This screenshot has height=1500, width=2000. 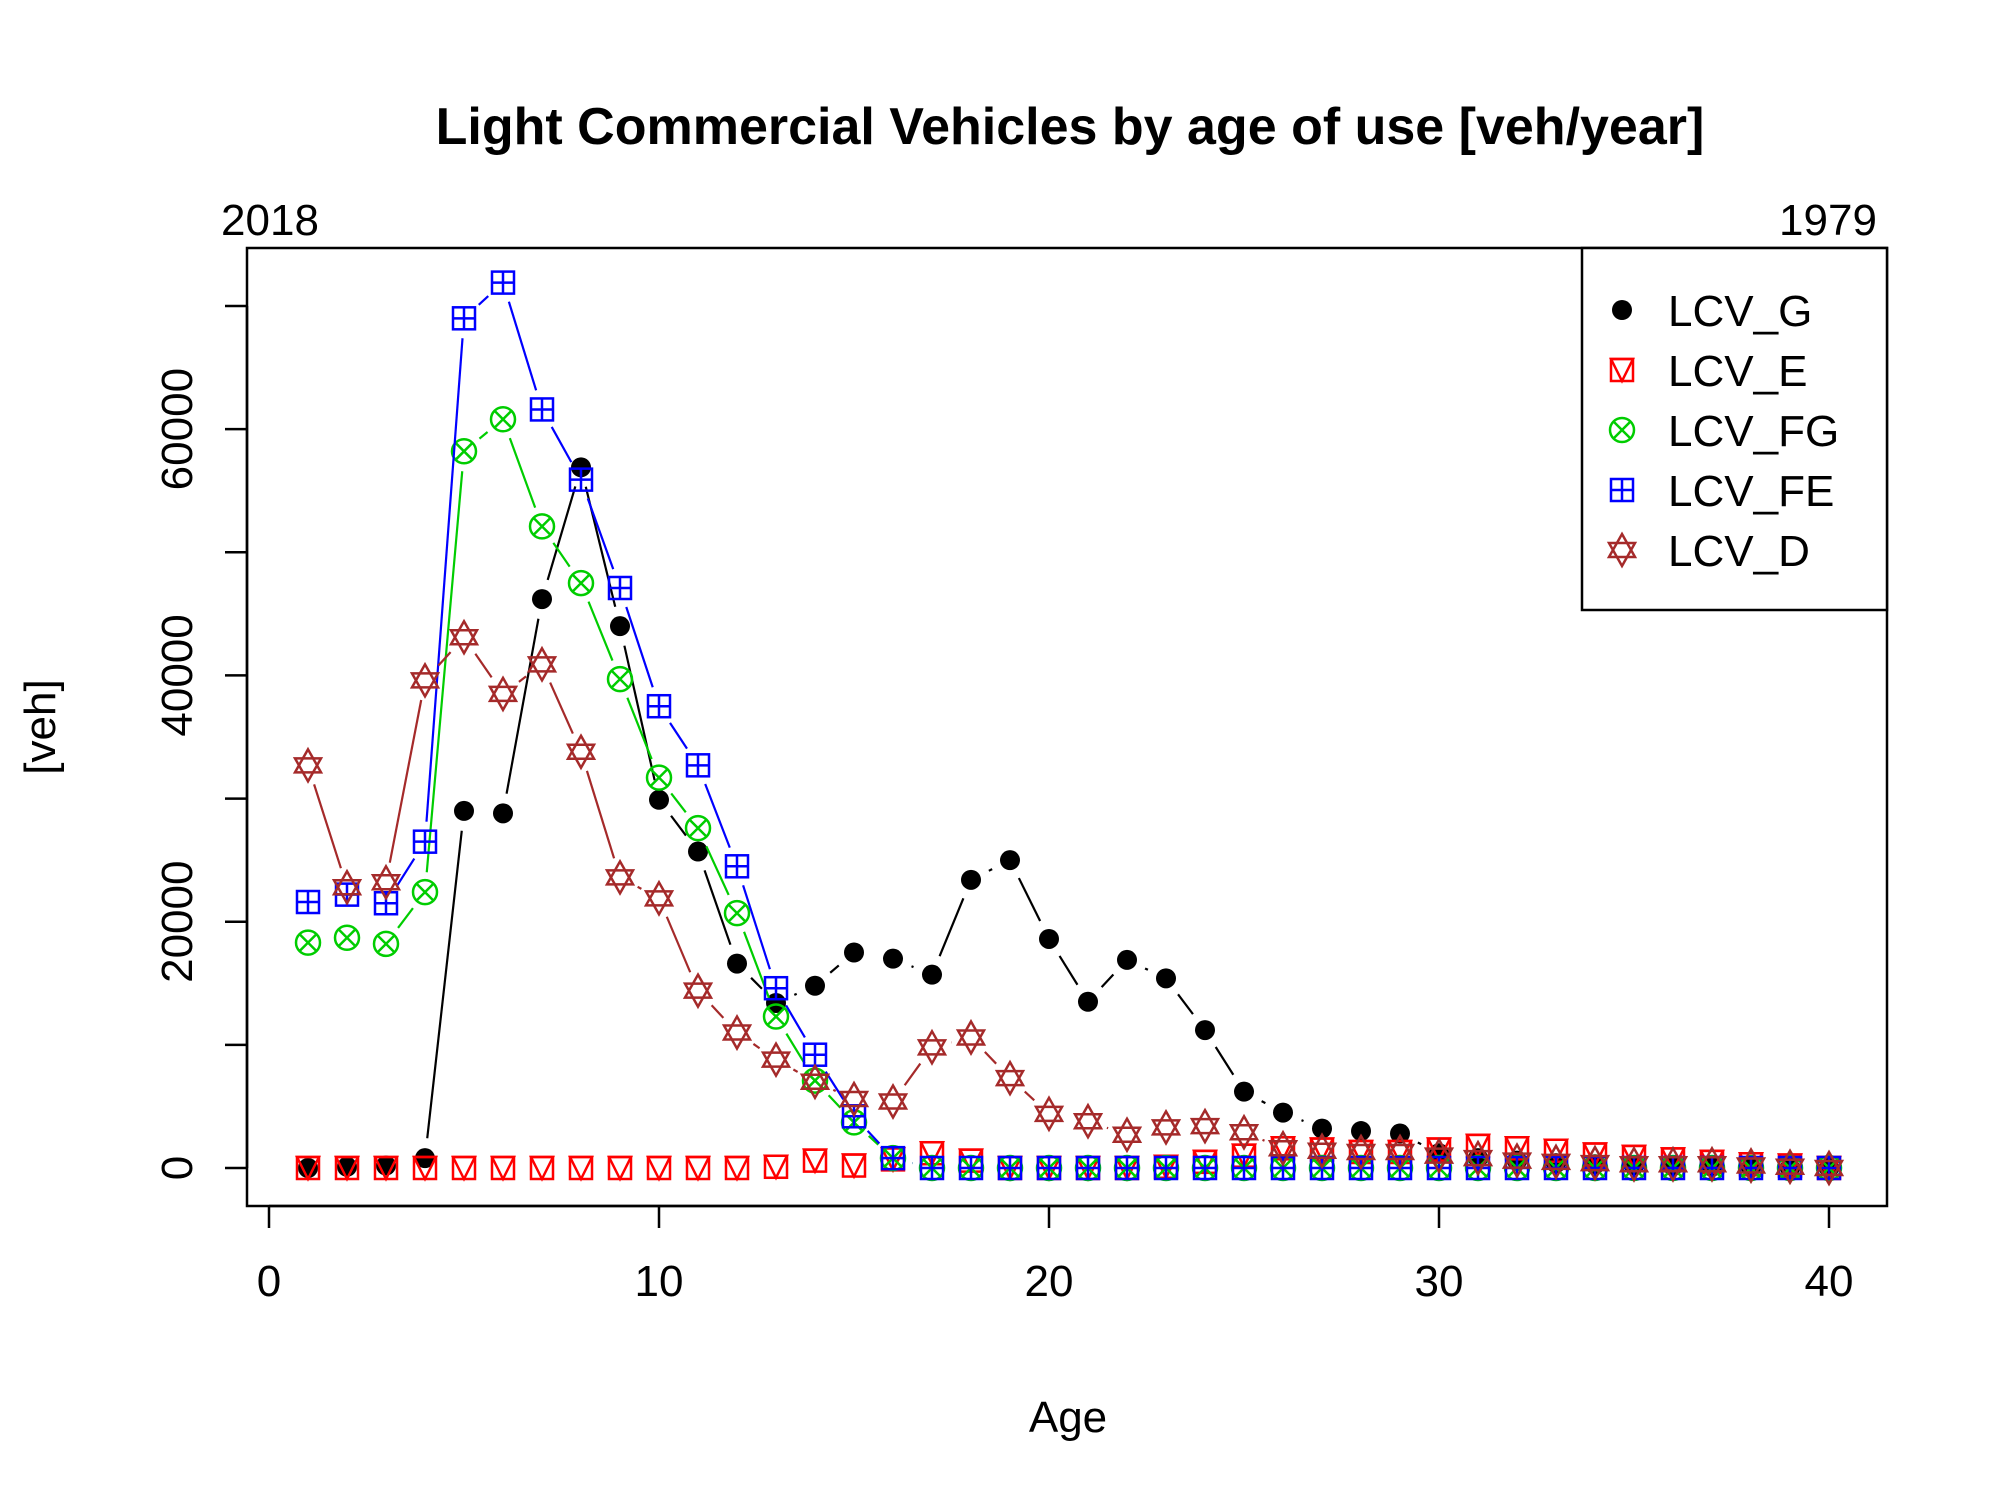 I want to click on y-tick-label: 60000, so click(x=177, y=429).